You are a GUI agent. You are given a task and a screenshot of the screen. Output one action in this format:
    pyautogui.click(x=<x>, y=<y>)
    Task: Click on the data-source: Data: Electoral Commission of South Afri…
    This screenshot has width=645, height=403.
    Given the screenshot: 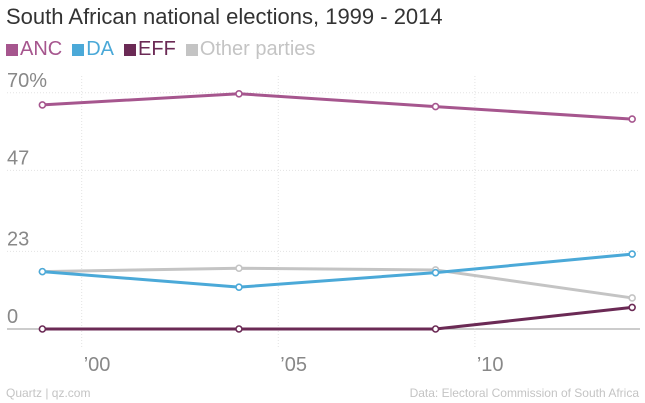 What is the action you would take?
    pyautogui.click(x=524, y=393)
    